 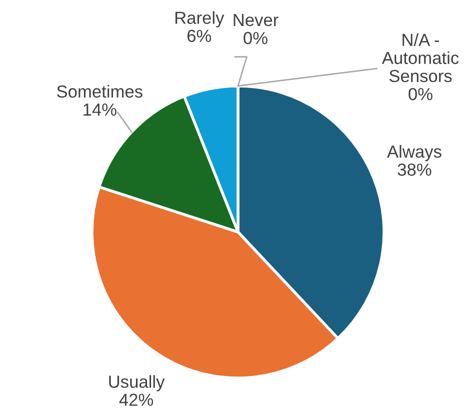 I want to click on slice-label: Always, so click(x=414, y=153).